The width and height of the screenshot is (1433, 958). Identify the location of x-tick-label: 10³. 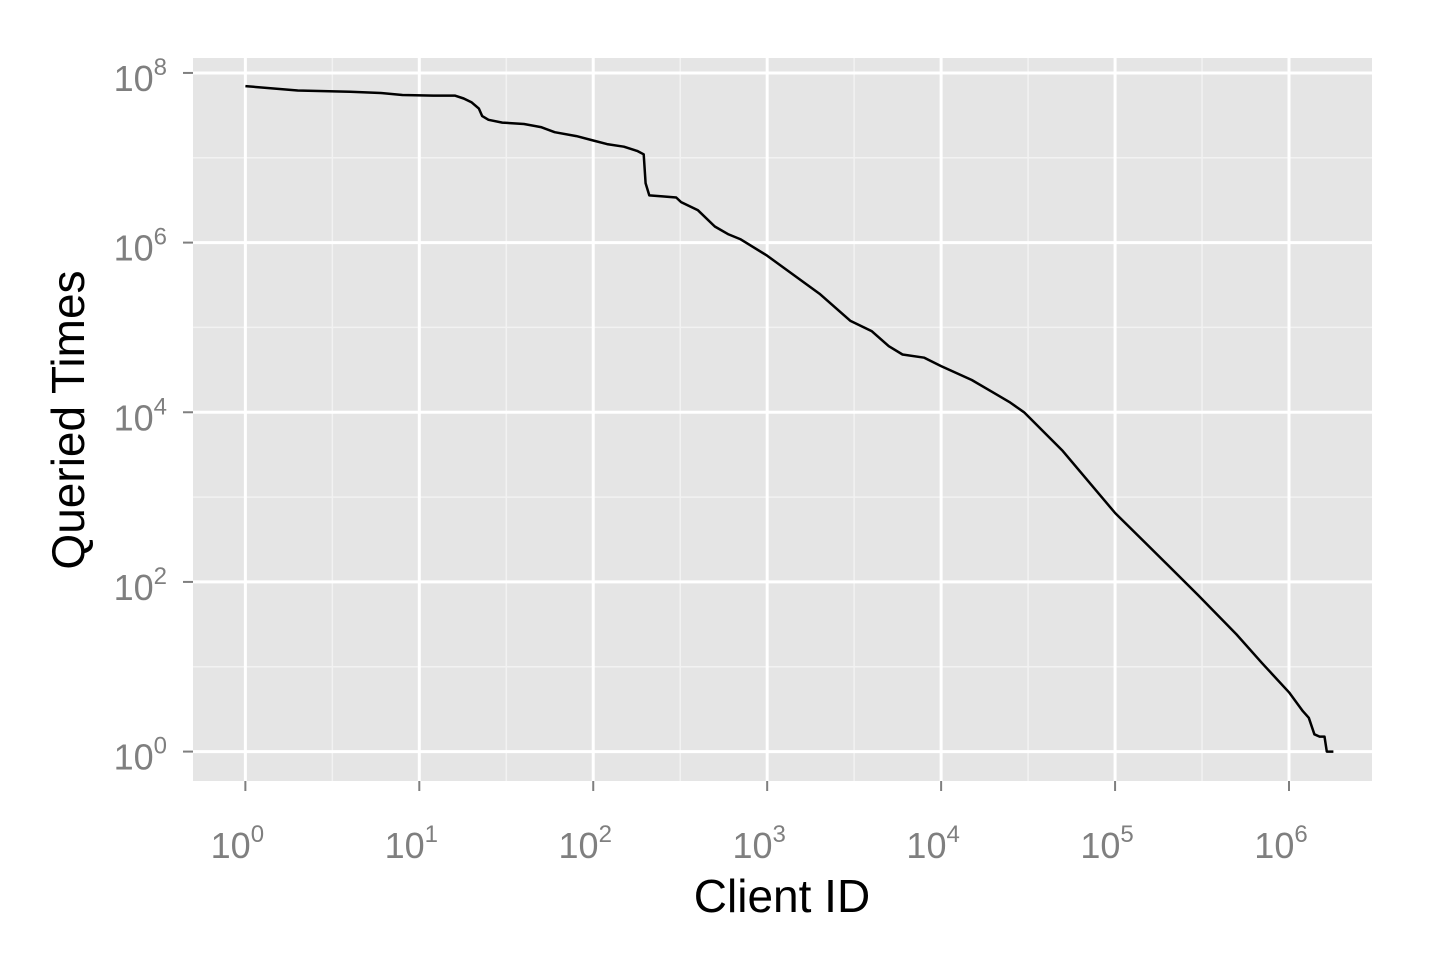
(758, 843).